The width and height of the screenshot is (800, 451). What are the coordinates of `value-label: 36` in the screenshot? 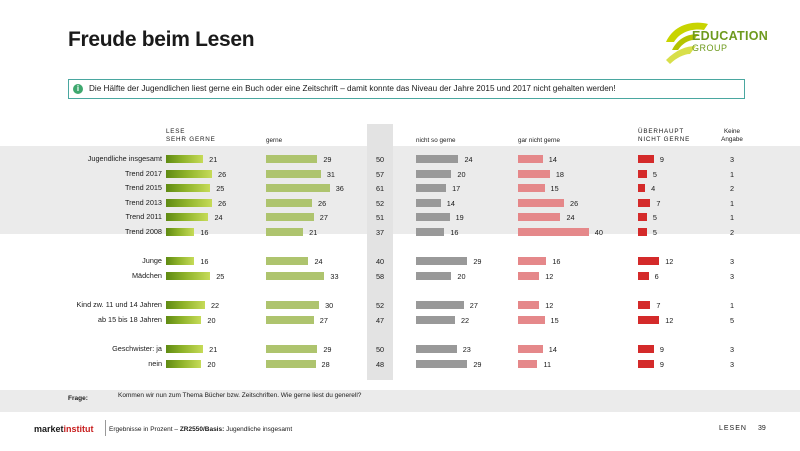 It's located at (339, 188).